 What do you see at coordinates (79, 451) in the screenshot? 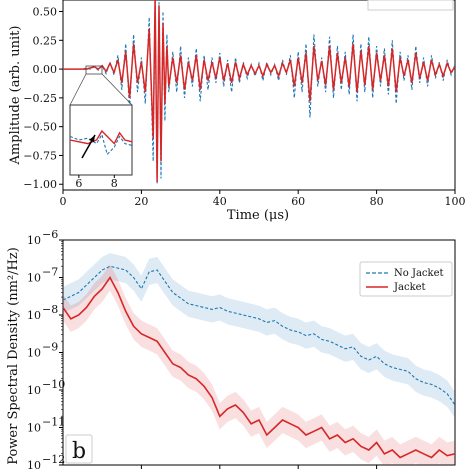
I see `panel-b-label: b` at bounding box center [79, 451].